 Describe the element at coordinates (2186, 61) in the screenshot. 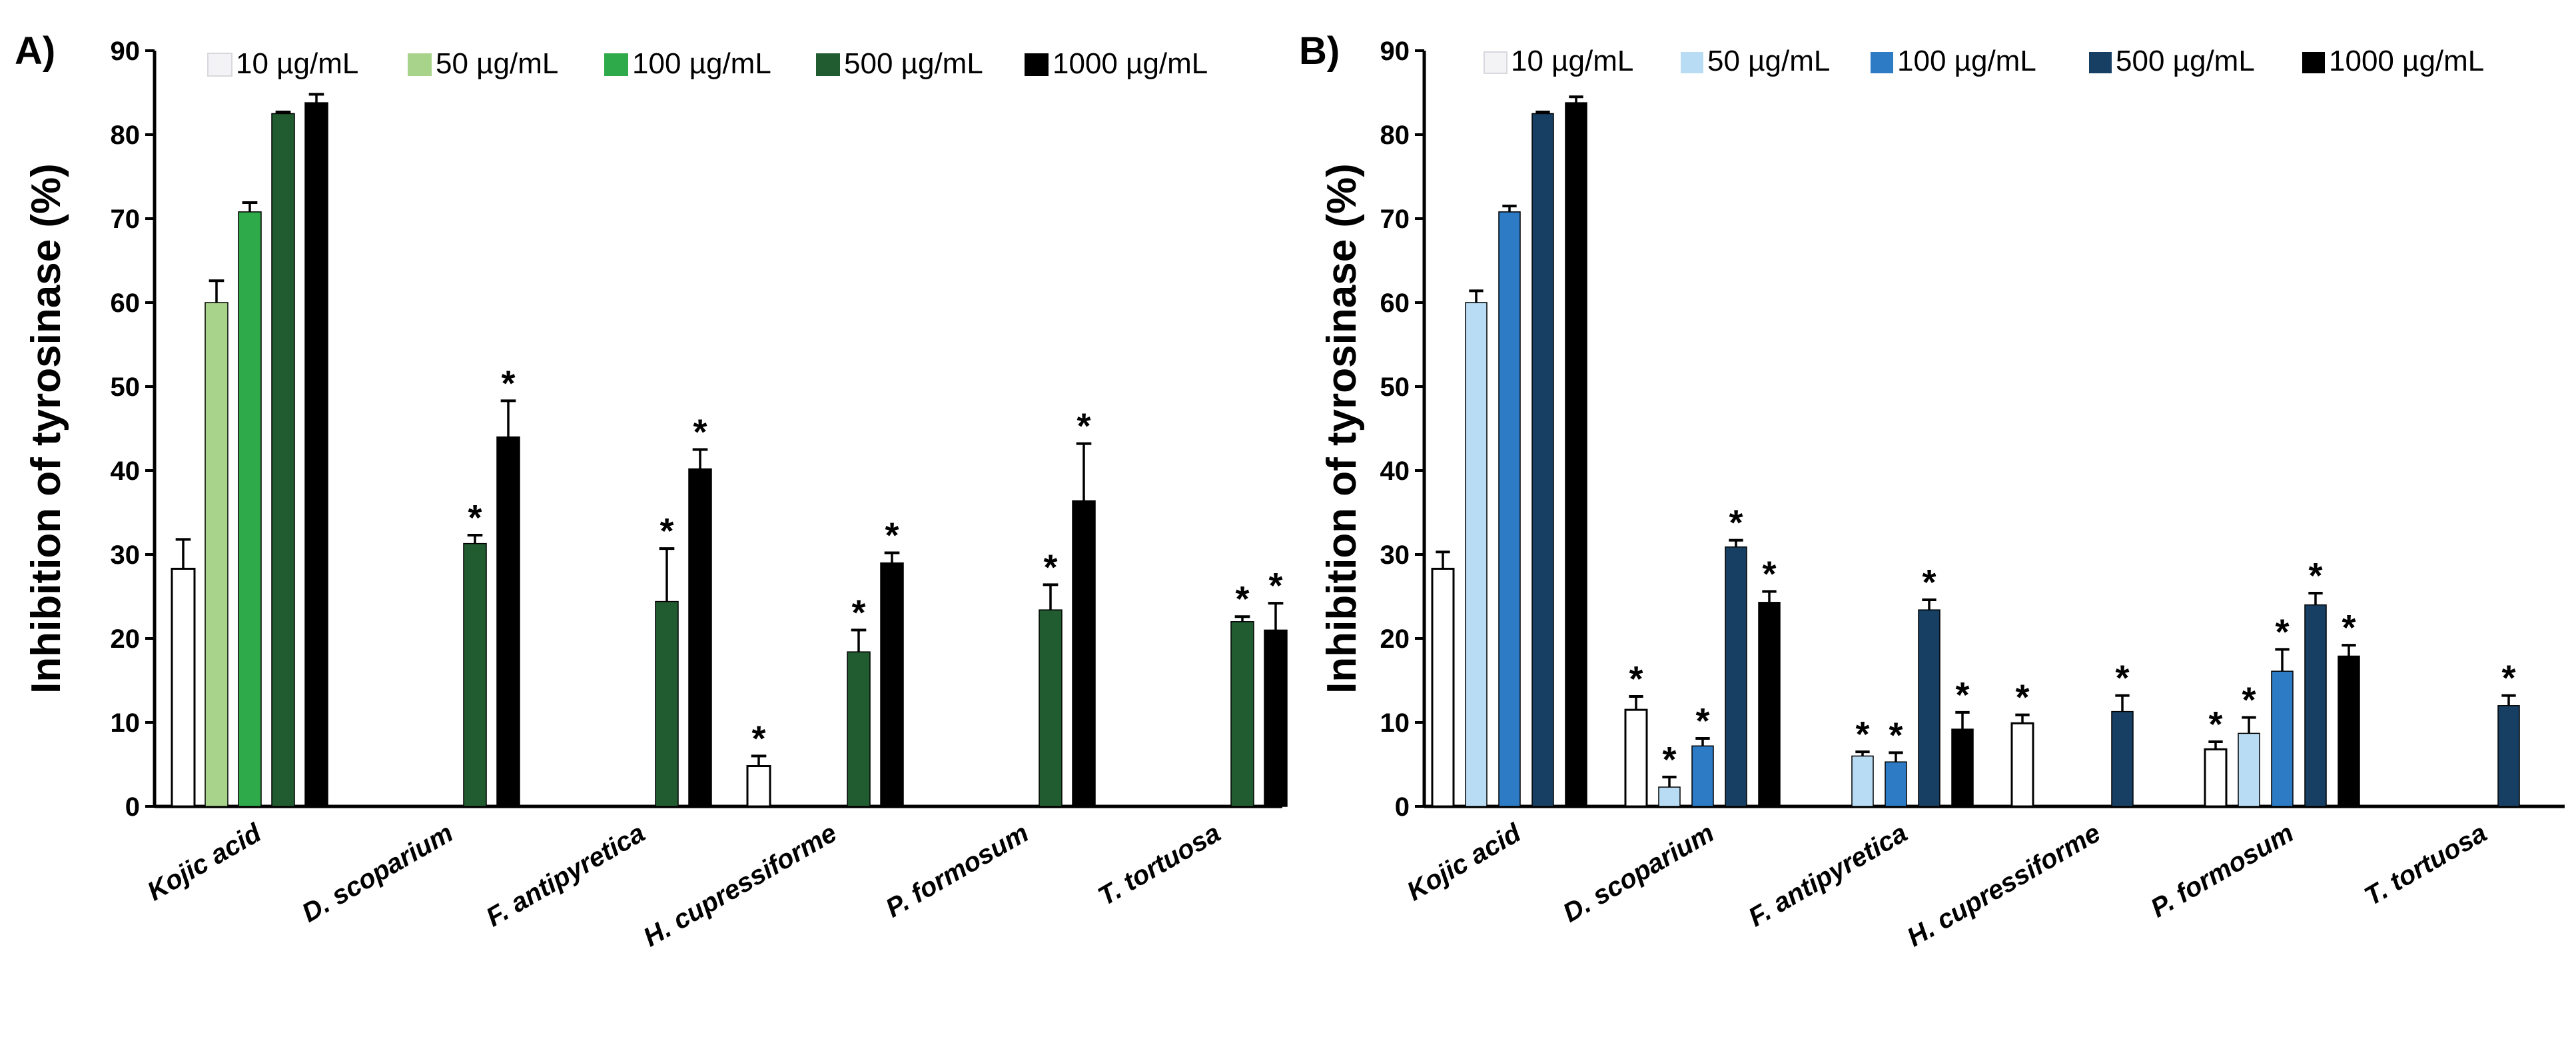

I see `legend-label: 500 µg/mL` at that location.